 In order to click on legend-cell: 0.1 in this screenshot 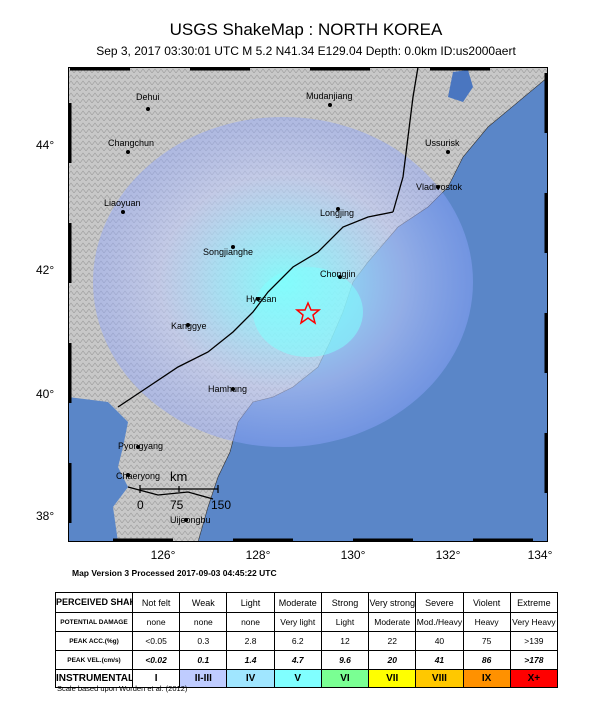, I will do `click(203, 660)`.